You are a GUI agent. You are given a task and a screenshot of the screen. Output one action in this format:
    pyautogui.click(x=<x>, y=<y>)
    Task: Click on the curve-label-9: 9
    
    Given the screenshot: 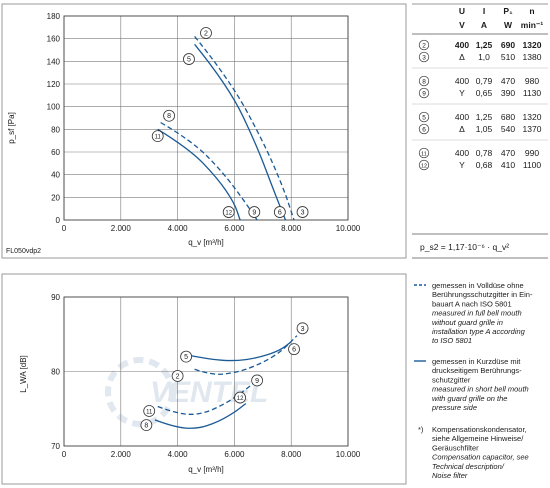 What is the action you would take?
    pyautogui.click(x=254, y=212)
    